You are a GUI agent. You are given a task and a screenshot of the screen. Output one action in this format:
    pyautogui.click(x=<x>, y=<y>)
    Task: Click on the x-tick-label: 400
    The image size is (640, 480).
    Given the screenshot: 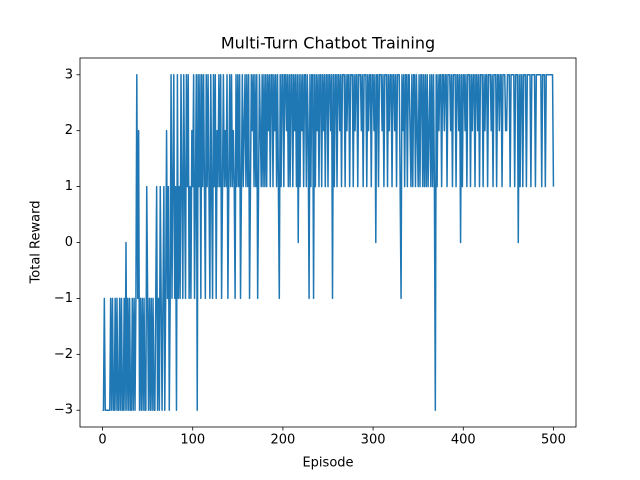 What is the action you would take?
    pyautogui.click(x=463, y=440)
    